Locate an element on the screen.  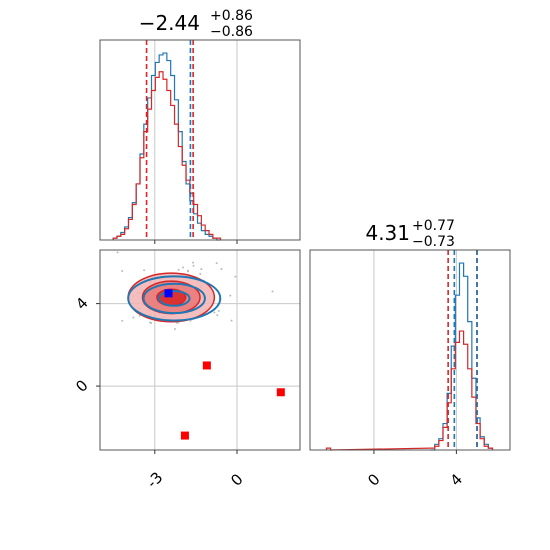
title-hist-y-sup: +0.77 is located at coordinates (433, 226).